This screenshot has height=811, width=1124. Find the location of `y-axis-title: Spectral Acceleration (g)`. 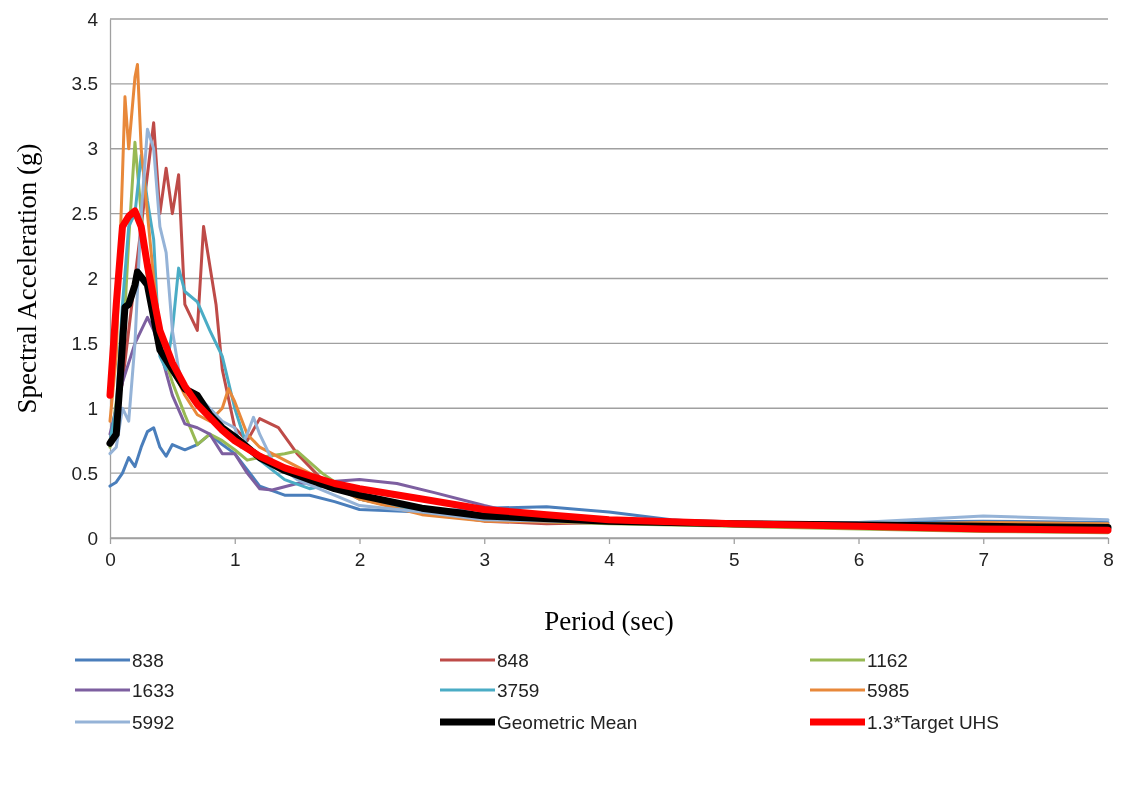

y-axis-title: Spectral Acceleration (g) is located at coordinates (27, 278).